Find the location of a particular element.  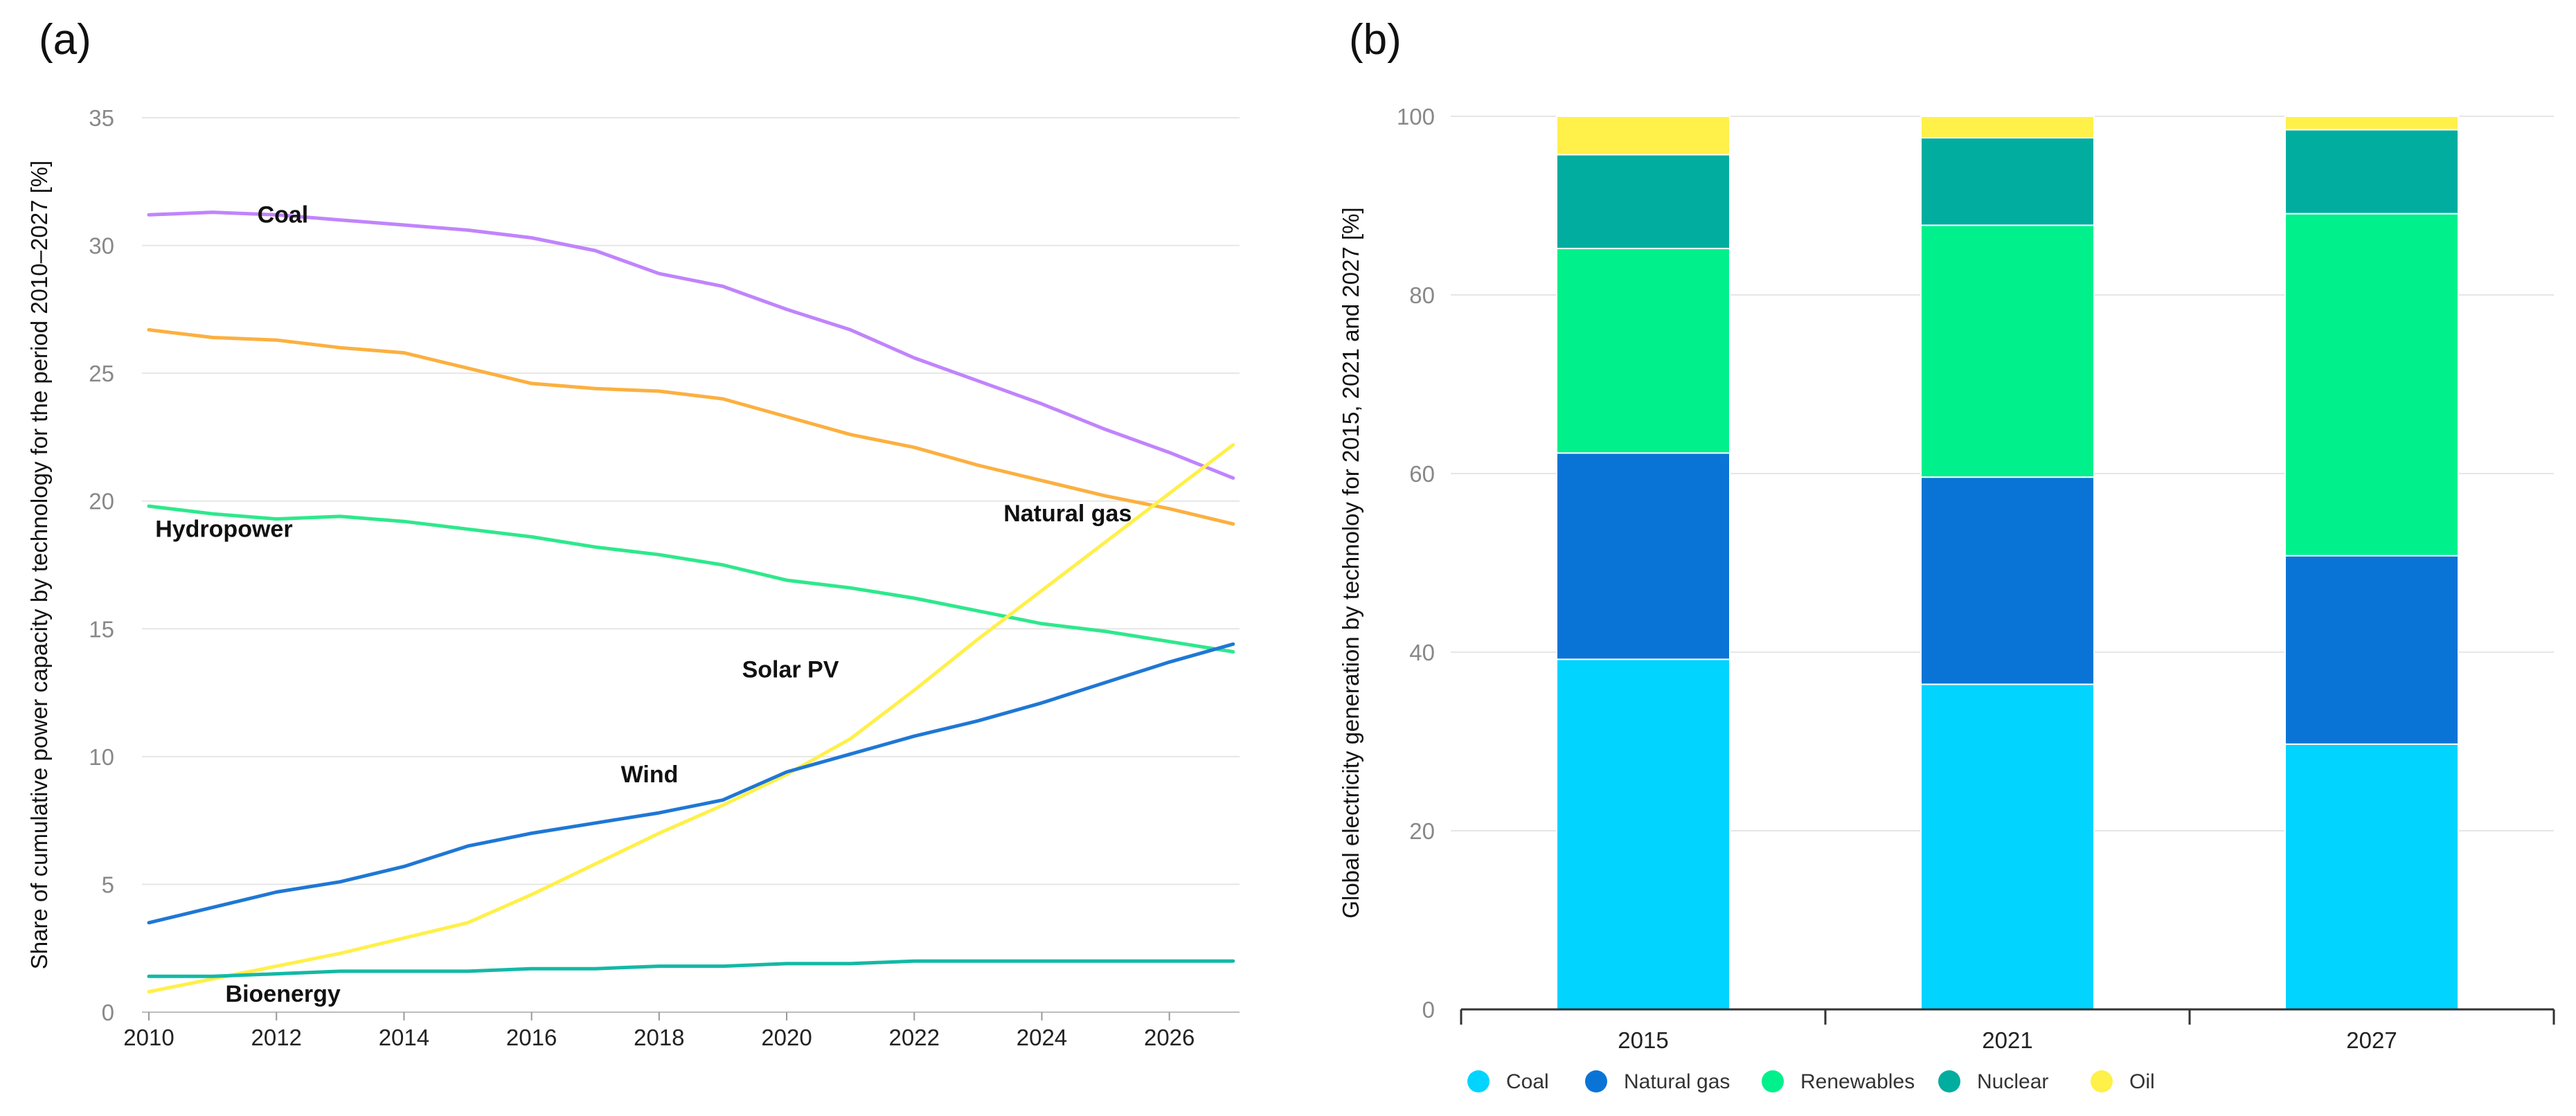

legend-item-renewables: Renewables is located at coordinates (1838, 1081).